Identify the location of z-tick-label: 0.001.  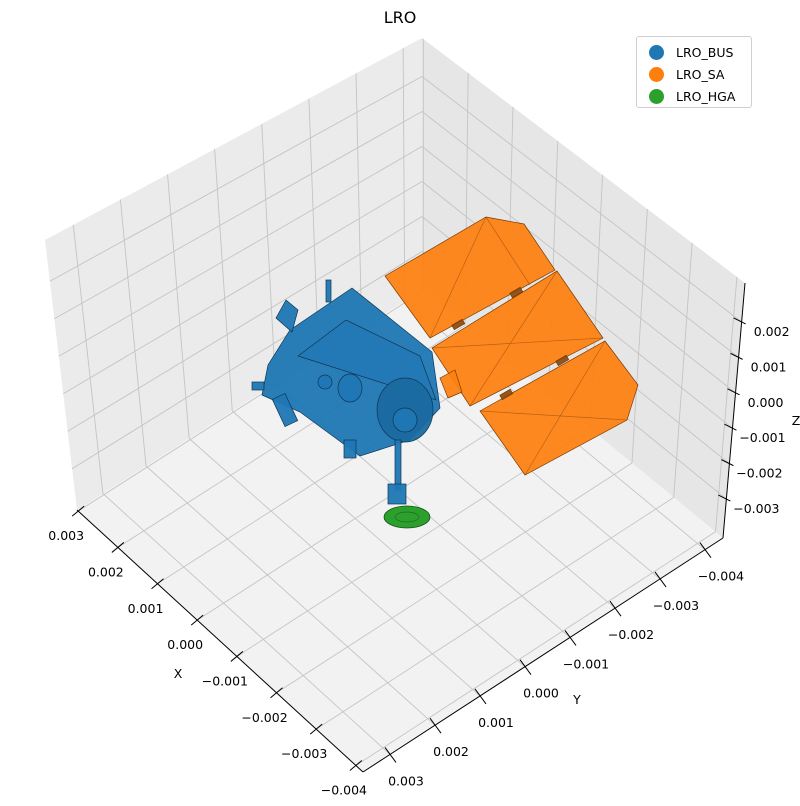
(769, 366).